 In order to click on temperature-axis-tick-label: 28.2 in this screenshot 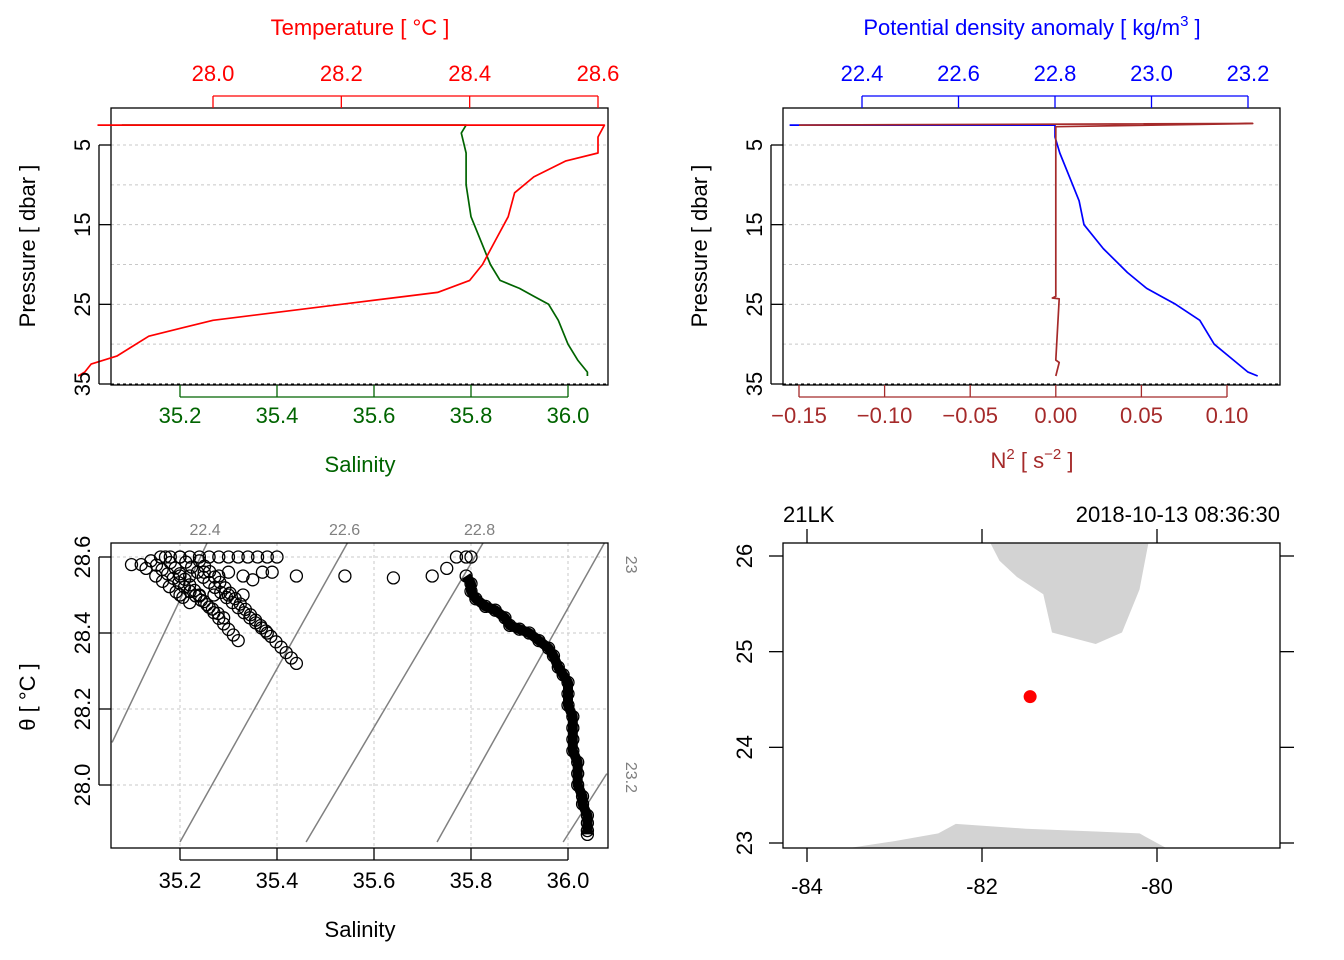, I will do `click(341, 73)`.